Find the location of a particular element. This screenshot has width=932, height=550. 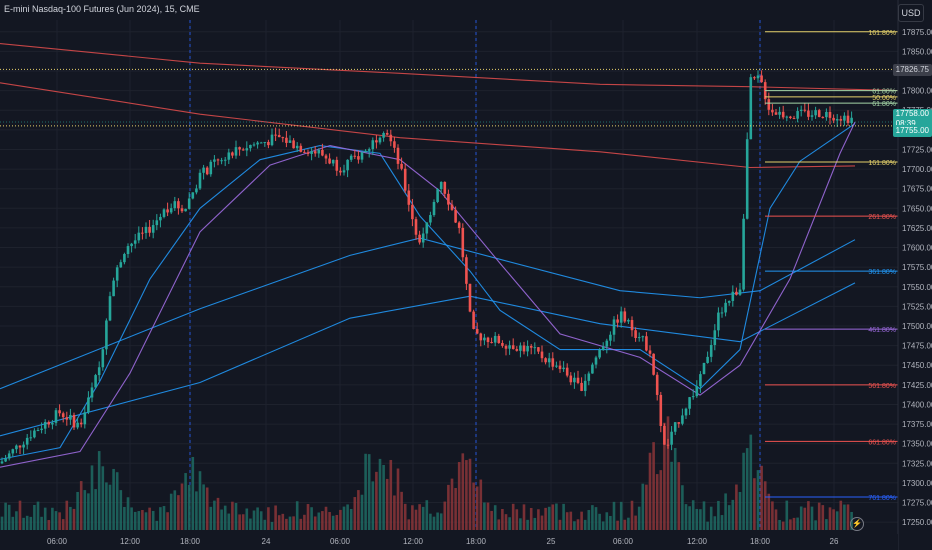

price-tick-label: 17575.00 is located at coordinates (917, 267).